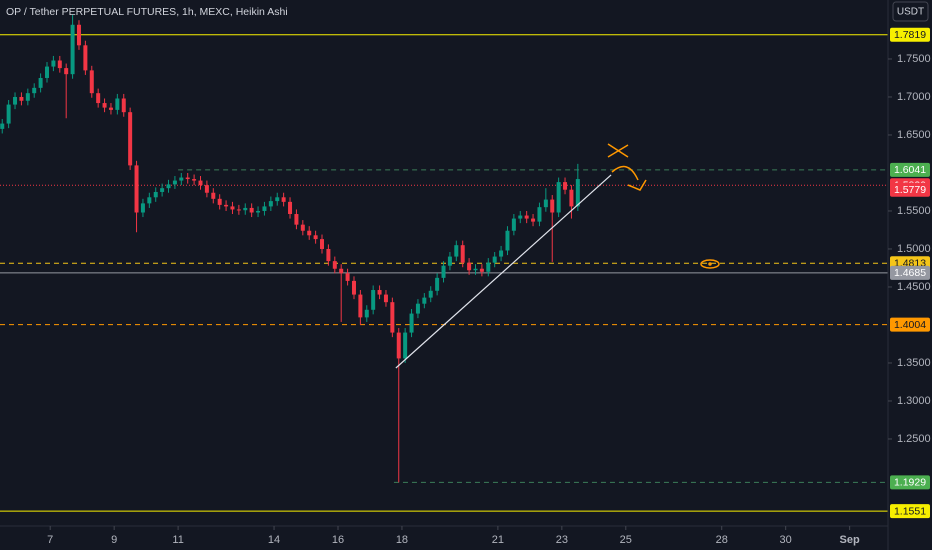 Image resolution: width=932 pixels, height=550 pixels. What do you see at coordinates (626, 540) in the screenshot?
I see `x-tick-label: 25` at bounding box center [626, 540].